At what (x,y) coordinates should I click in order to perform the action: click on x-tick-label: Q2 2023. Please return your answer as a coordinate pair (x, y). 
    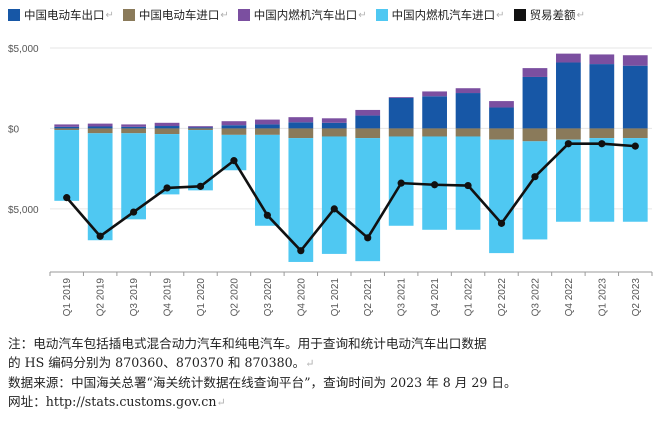
    Looking at the image, I should click on (636, 297).